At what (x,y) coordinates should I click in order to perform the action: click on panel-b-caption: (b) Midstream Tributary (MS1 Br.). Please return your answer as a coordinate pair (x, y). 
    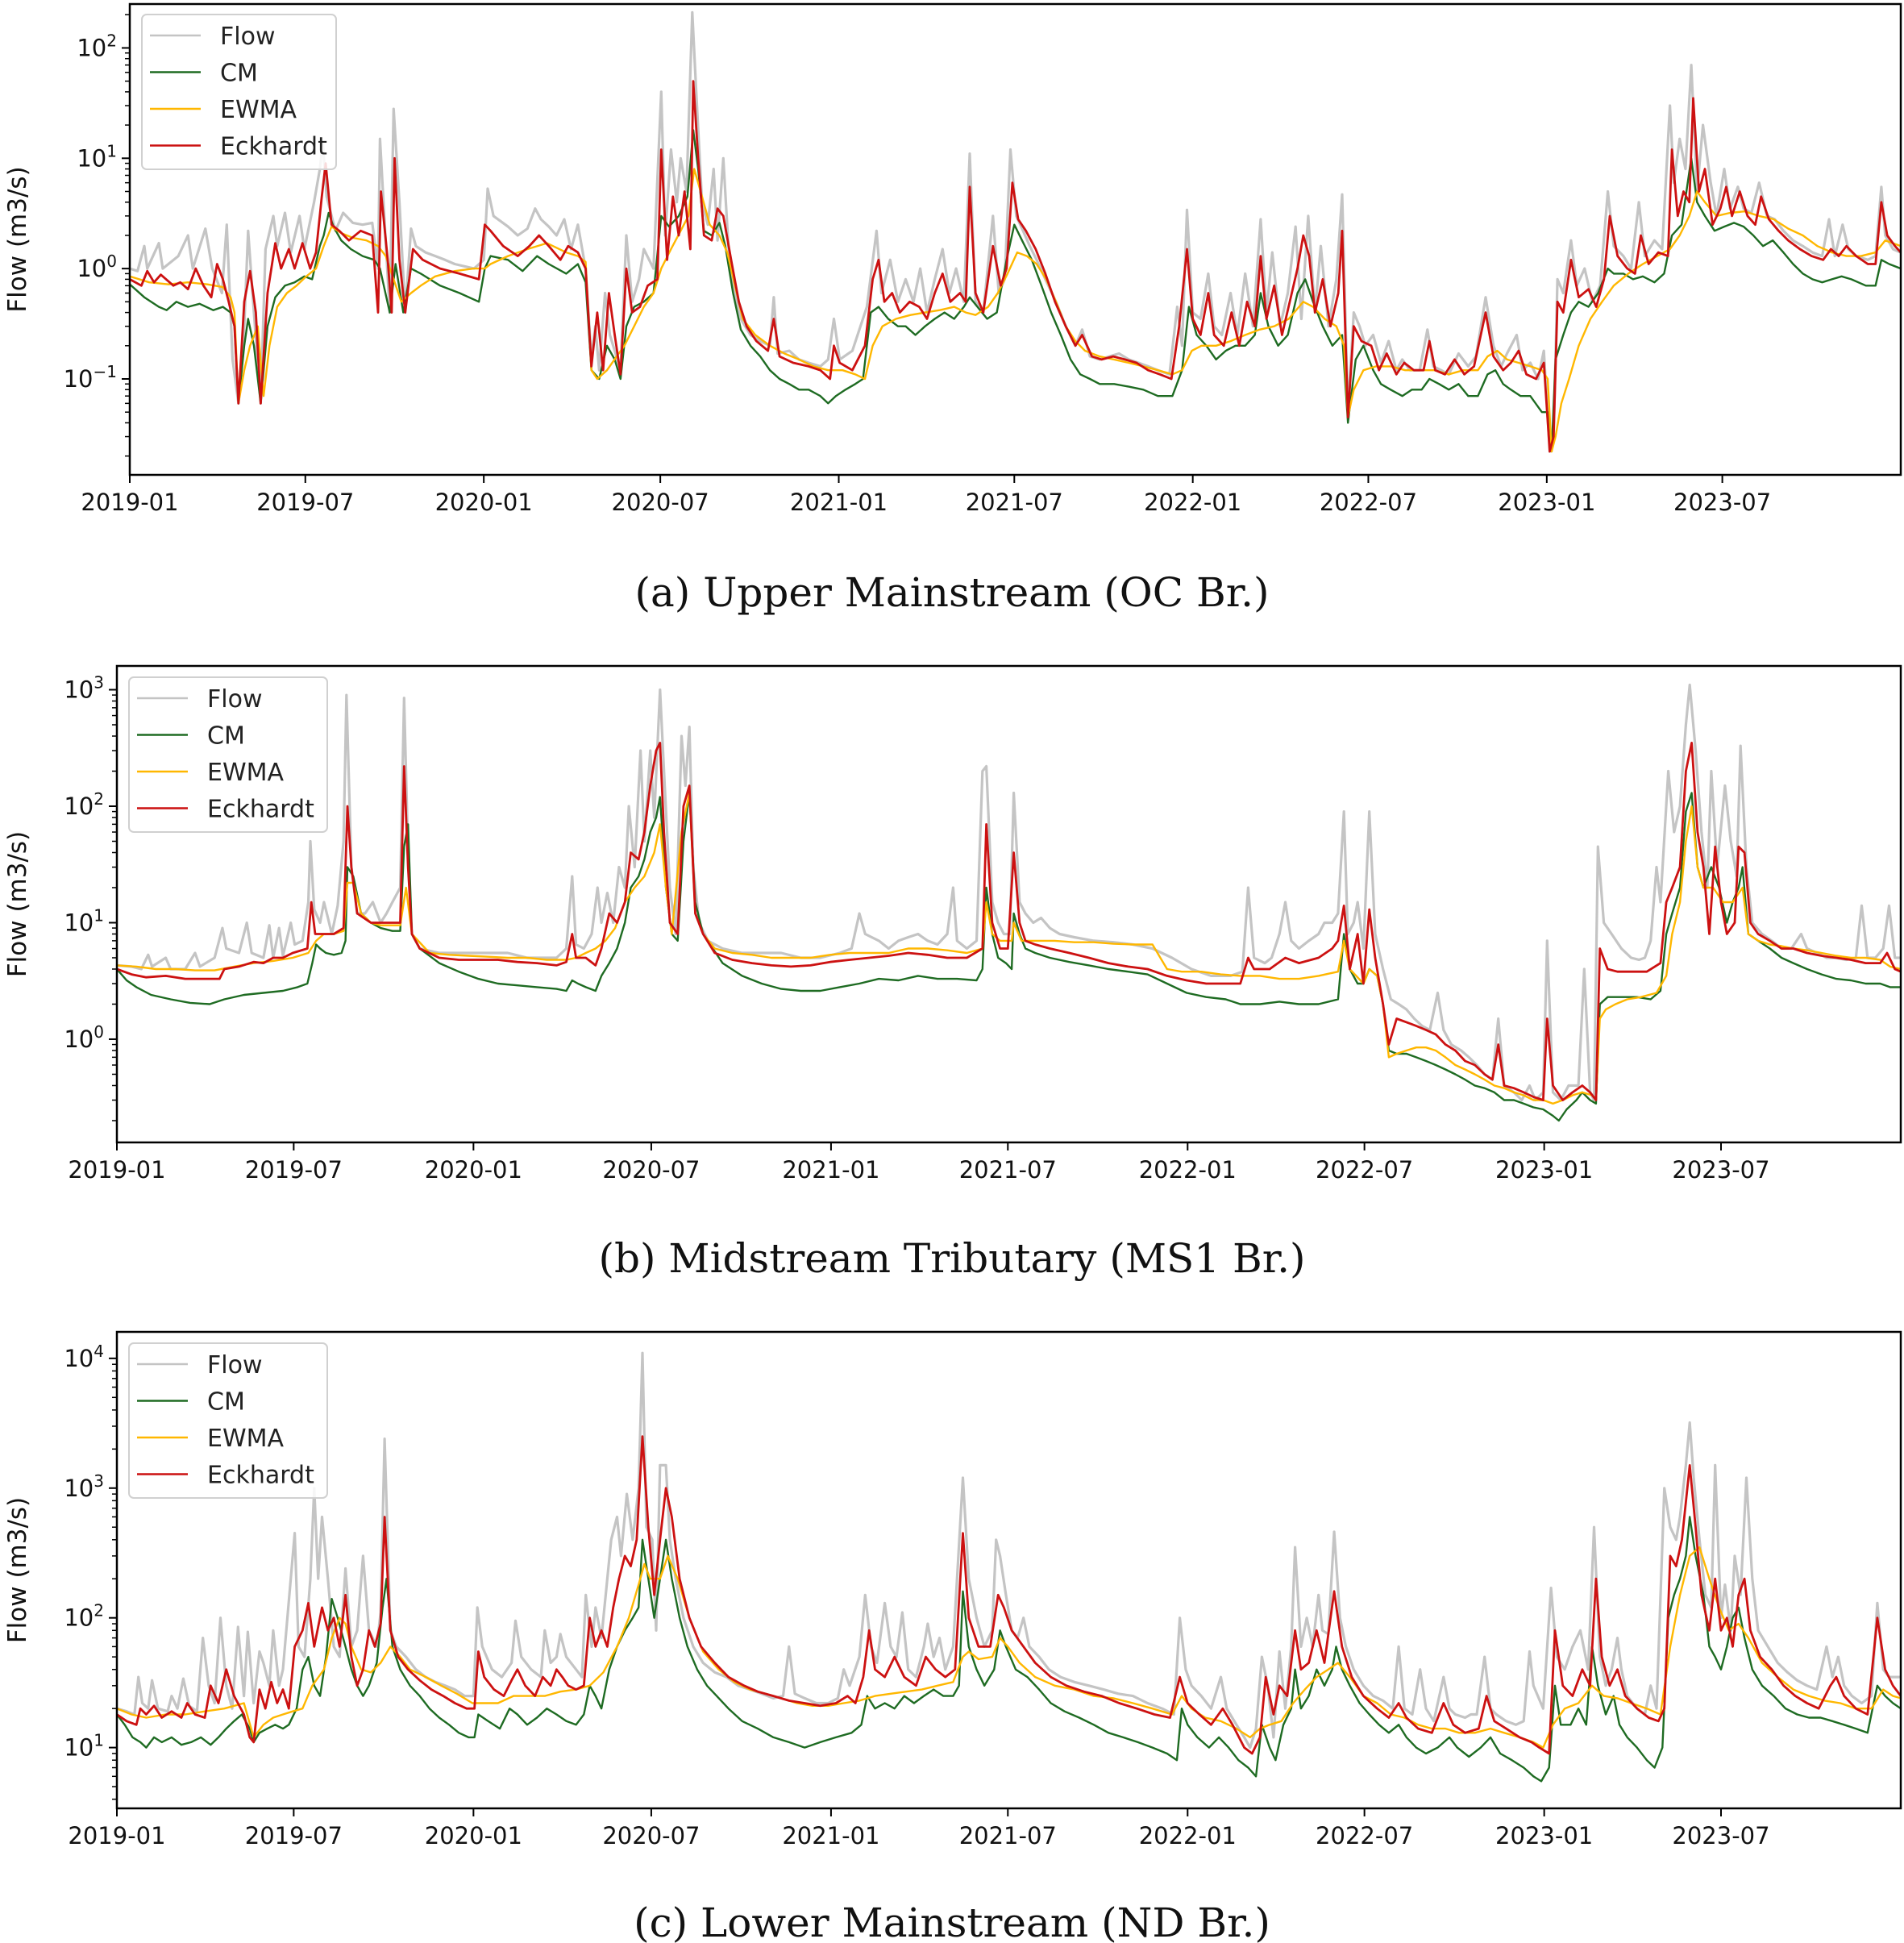
    Looking at the image, I should click on (951, 1258).